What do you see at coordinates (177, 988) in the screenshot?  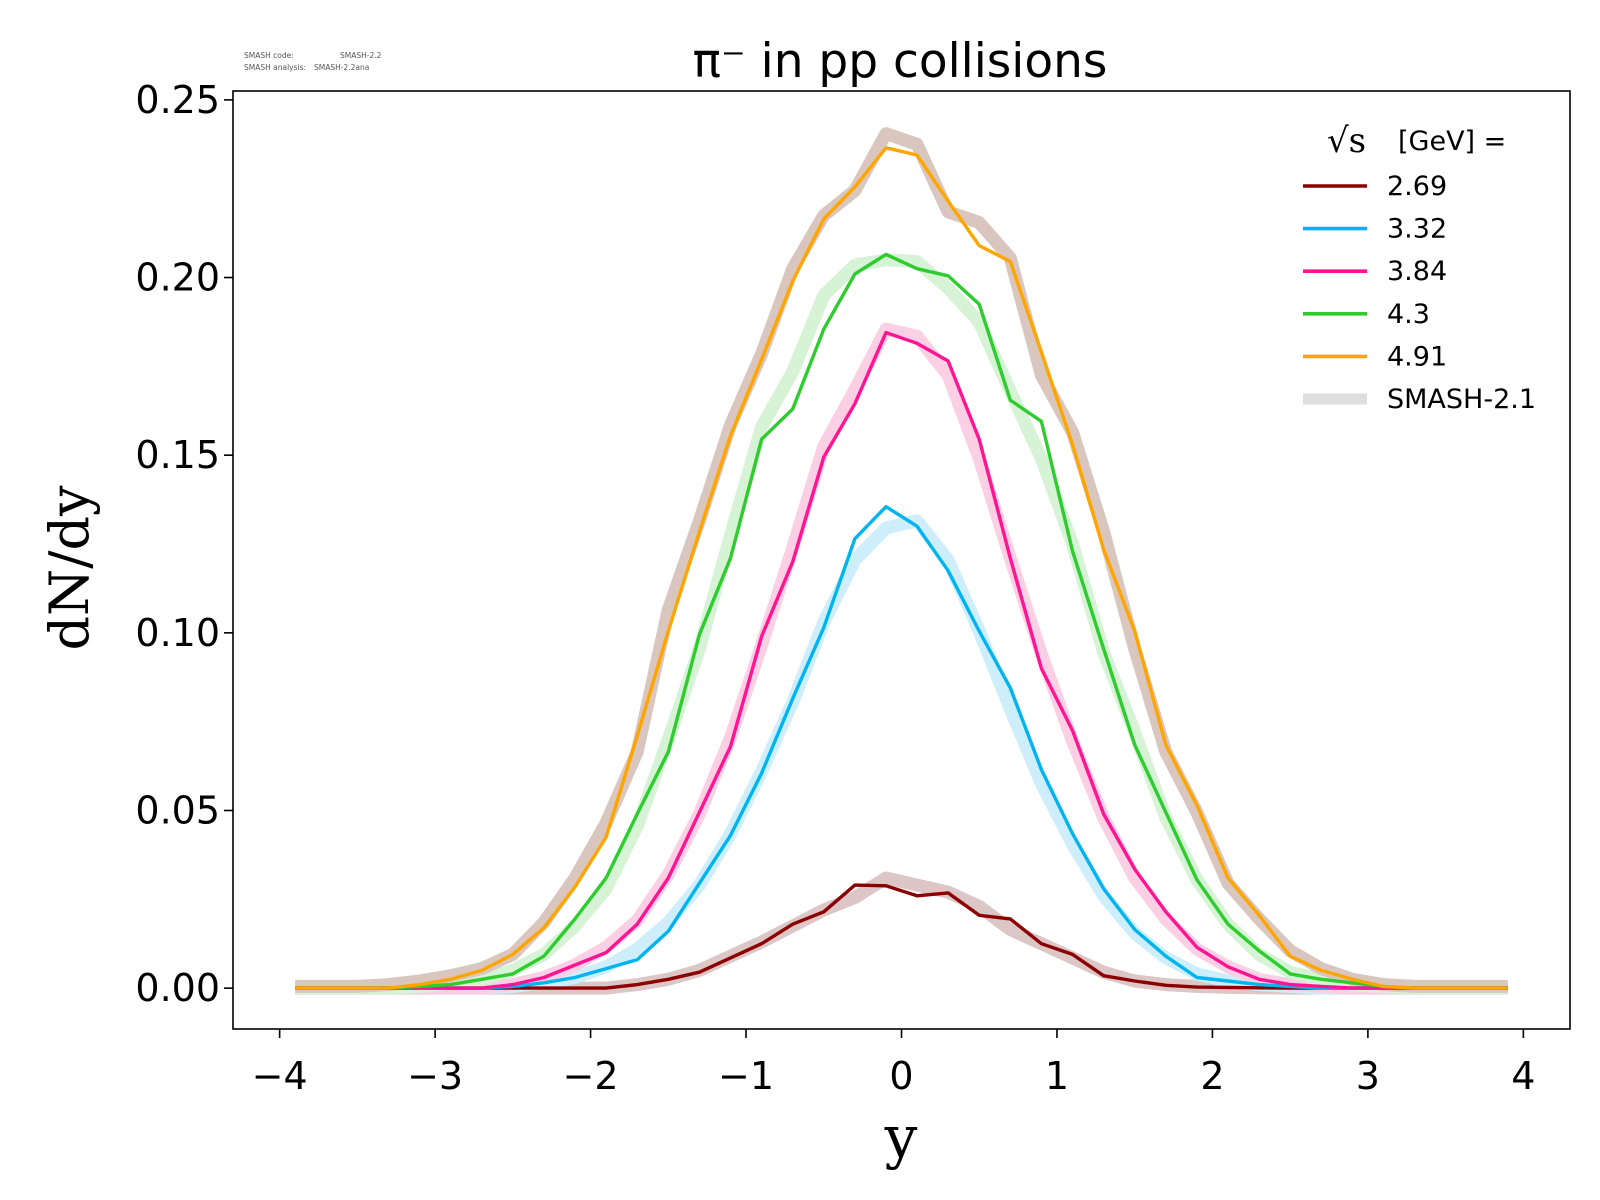 I see `y-tick-label: 0.00` at bounding box center [177, 988].